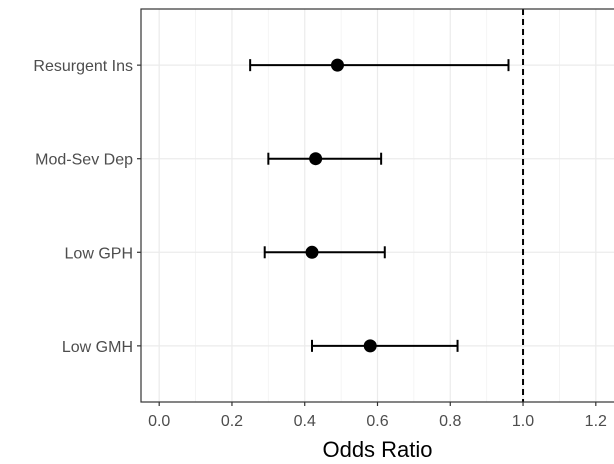 This screenshot has width=614, height=464. What do you see at coordinates (377, 449) in the screenshot?
I see `x-axis-title: Odds Ratio` at bounding box center [377, 449].